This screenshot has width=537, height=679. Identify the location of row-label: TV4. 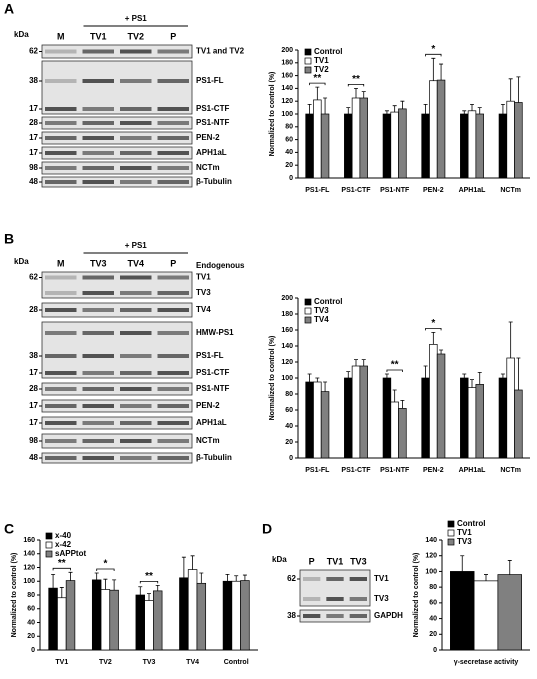
(203, 309).